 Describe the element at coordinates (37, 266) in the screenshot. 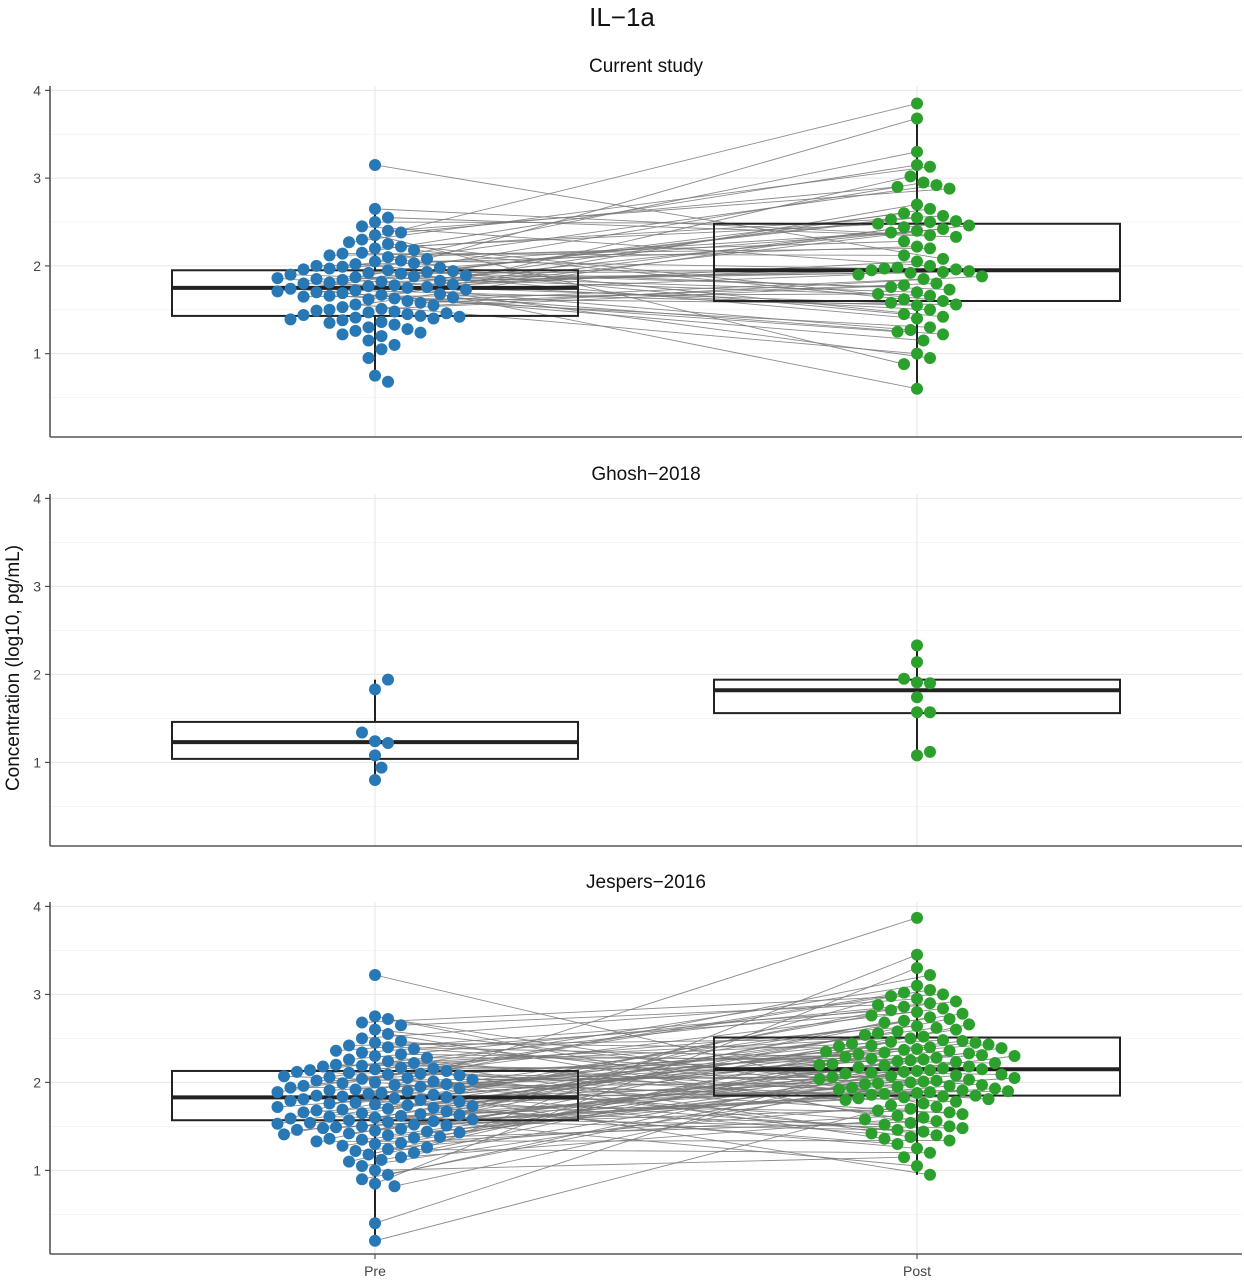

I see `y-tick-label: 2` at that location.